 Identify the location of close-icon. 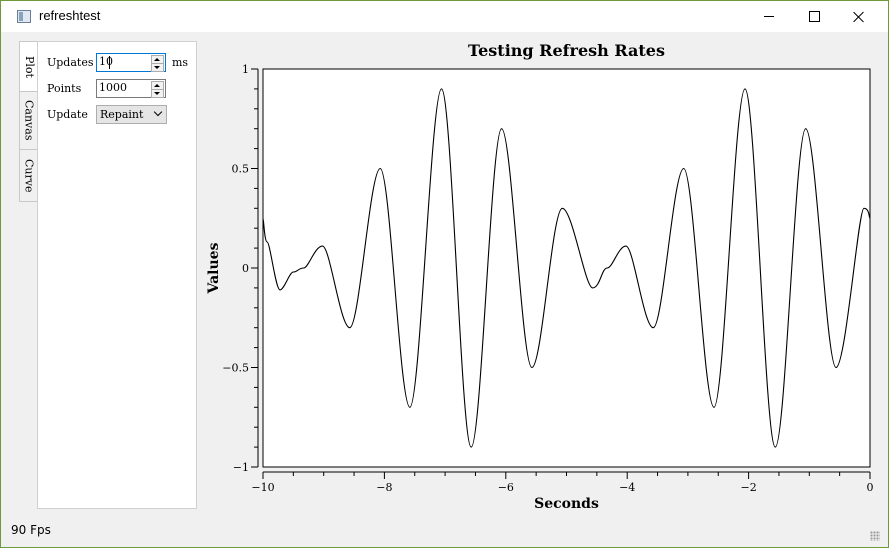
(859, 17).